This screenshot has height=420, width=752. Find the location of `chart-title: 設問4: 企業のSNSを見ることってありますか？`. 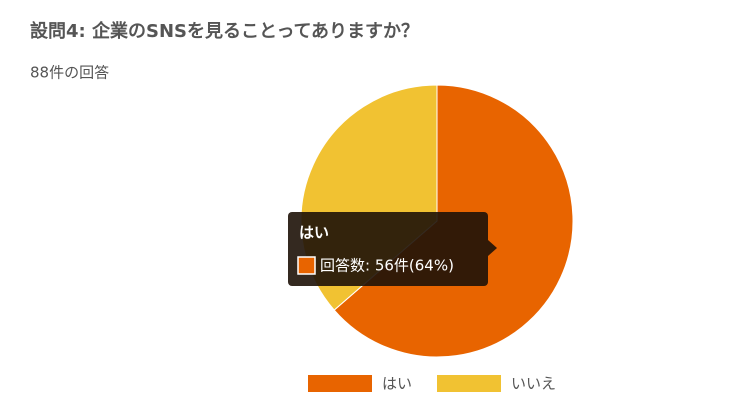

chart-title: 設問4: 企業のSNSを見ることってありますか？ is located at coordinates (224, 31).